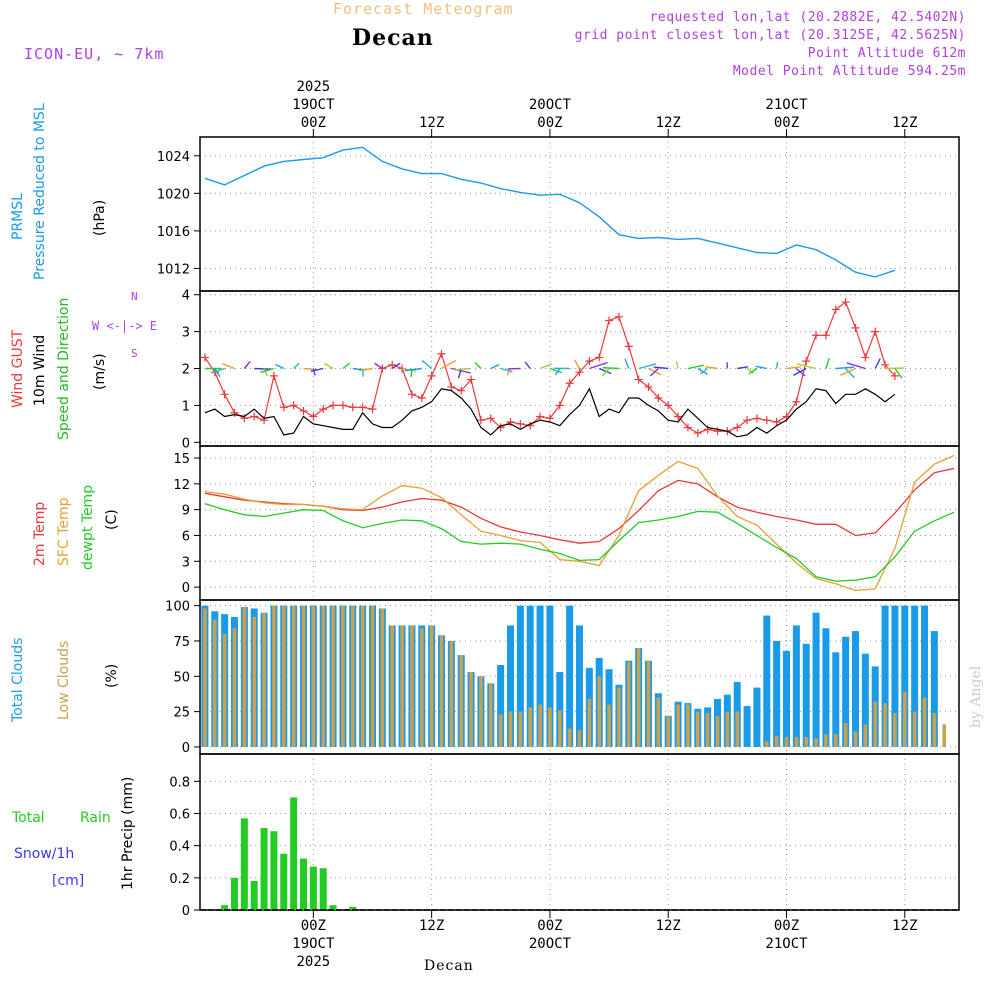 The height and width of the screenshot is (1000, 1000). What do you see at coordinates (186, 443) in the screenshot?
I see `ytick-label-1-0: 0` at bounding box center [186, 443].